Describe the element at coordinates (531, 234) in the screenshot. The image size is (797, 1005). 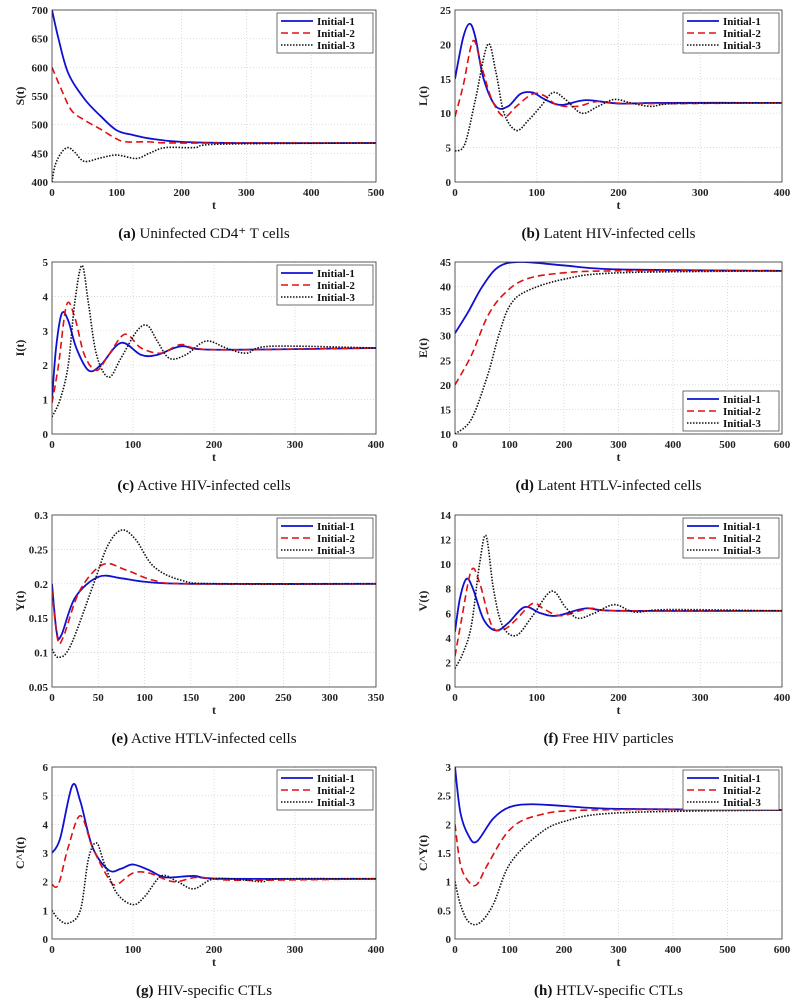
I see `caption-label: (b)` at that location.